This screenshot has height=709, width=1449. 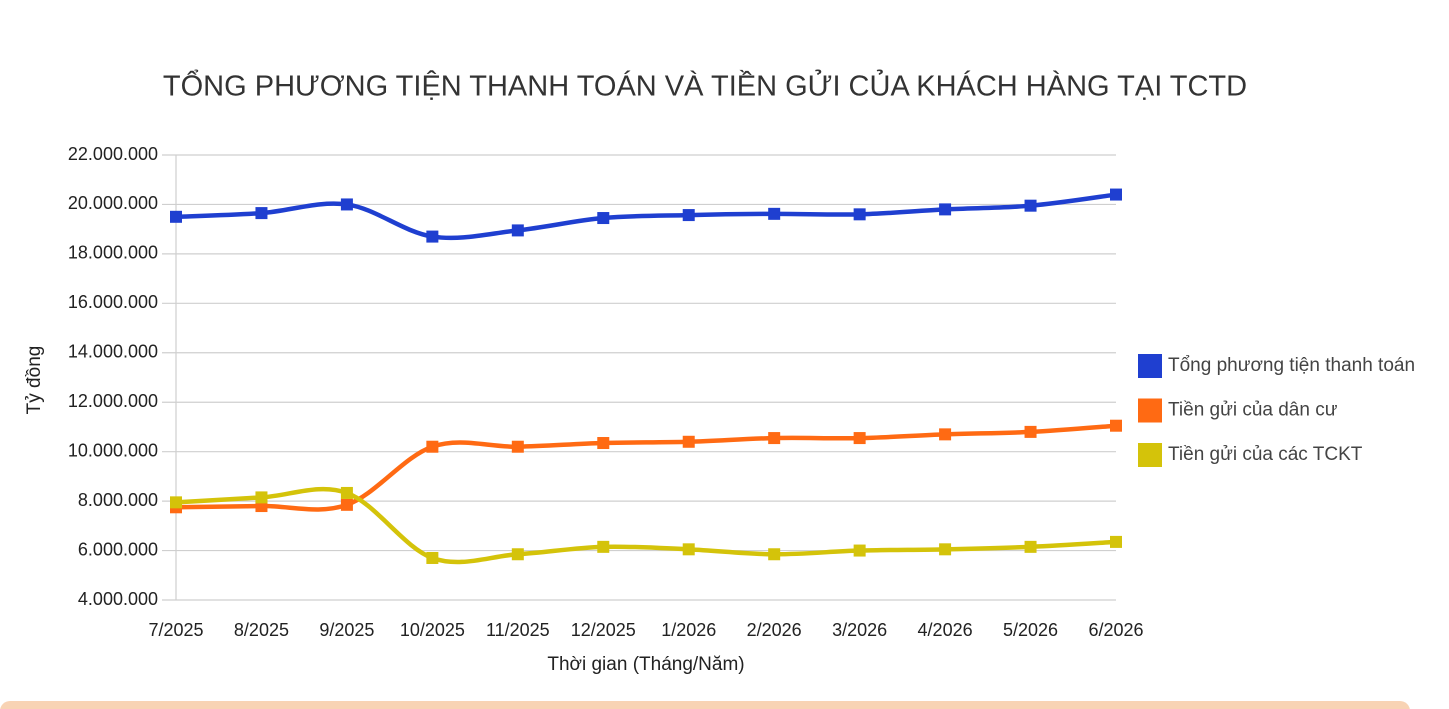 What do you see at coordinates (945, 630) in the screenshot?
I see `x-tick-label: 4/2026` at bounding box center [945, 630].